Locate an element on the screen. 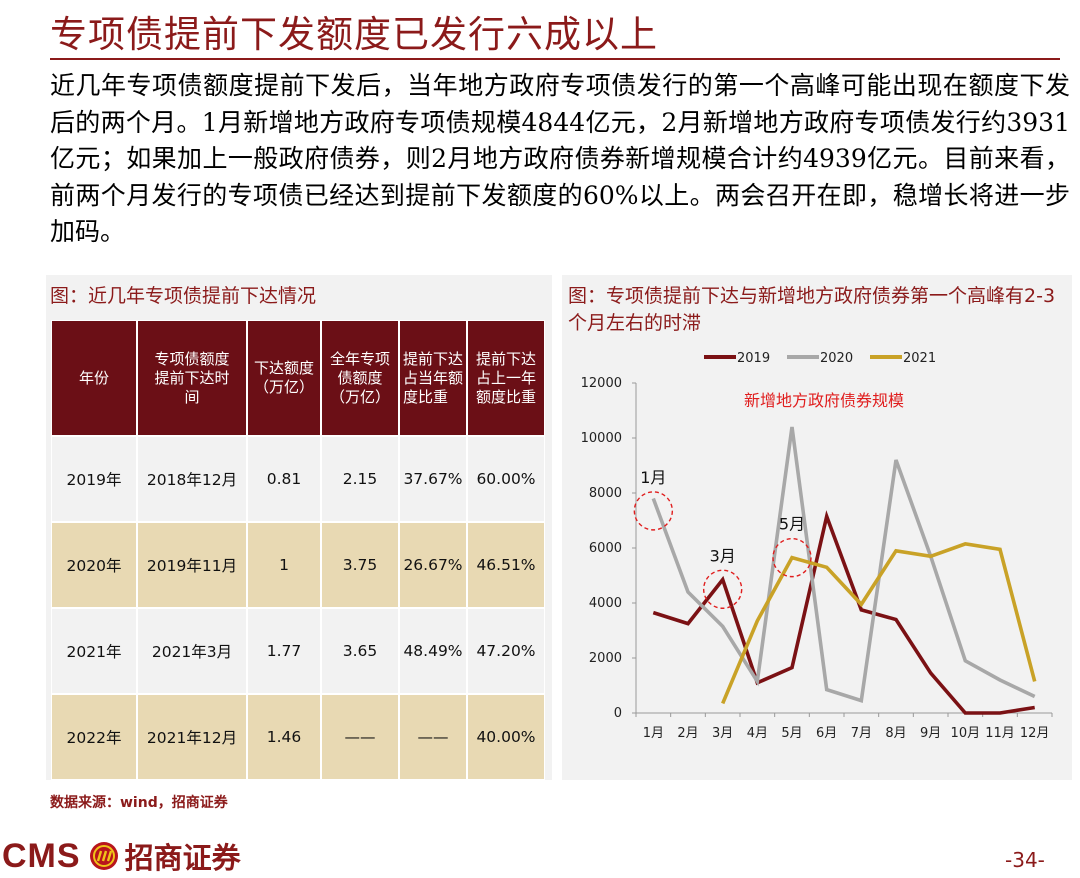 The width and height of the screenshot is (1080, 878). y-tick-label: 2000 is located at coordinates (605, 658).